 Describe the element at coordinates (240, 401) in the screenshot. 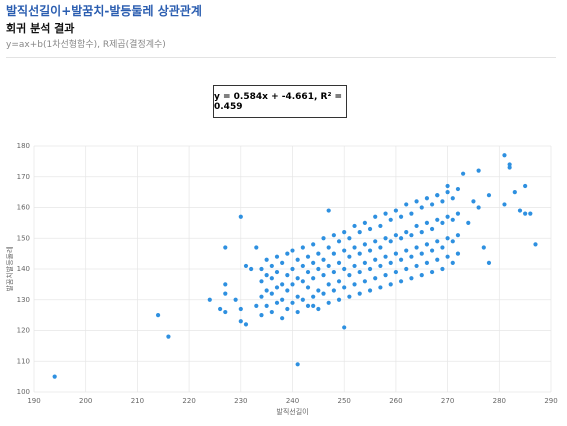

I see `x-tick-label: 230` at that location.